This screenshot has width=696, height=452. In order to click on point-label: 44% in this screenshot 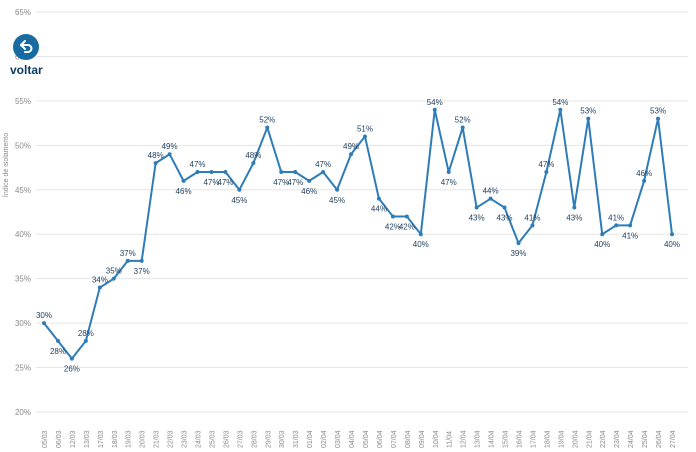, I will do `click(491, 191)`.